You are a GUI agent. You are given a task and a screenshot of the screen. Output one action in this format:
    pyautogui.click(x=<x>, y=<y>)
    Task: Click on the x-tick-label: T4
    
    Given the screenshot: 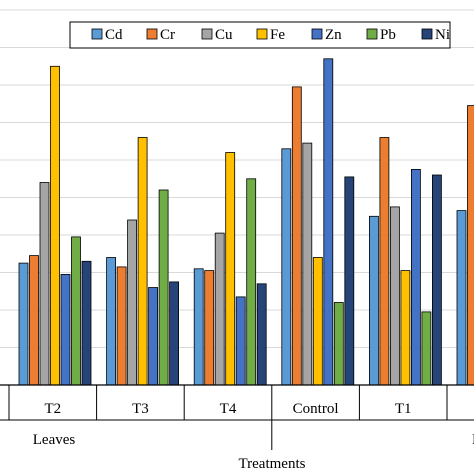 What is the action you would take?
    pyautogui.click(x=228, y=409)
    